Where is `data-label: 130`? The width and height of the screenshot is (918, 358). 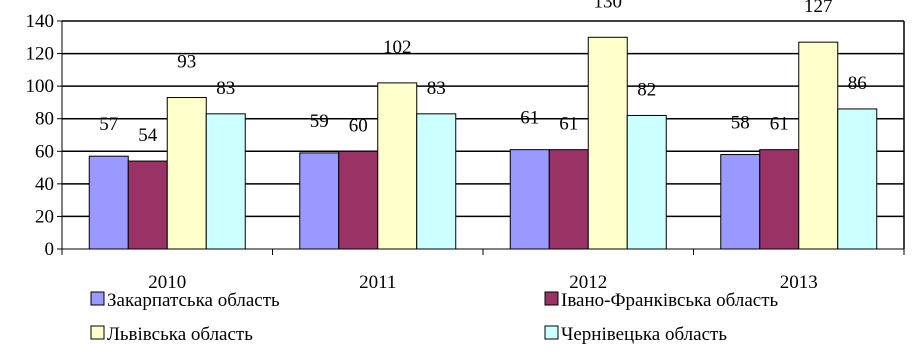 data-label: 130 is located at coordinates (608, 6).